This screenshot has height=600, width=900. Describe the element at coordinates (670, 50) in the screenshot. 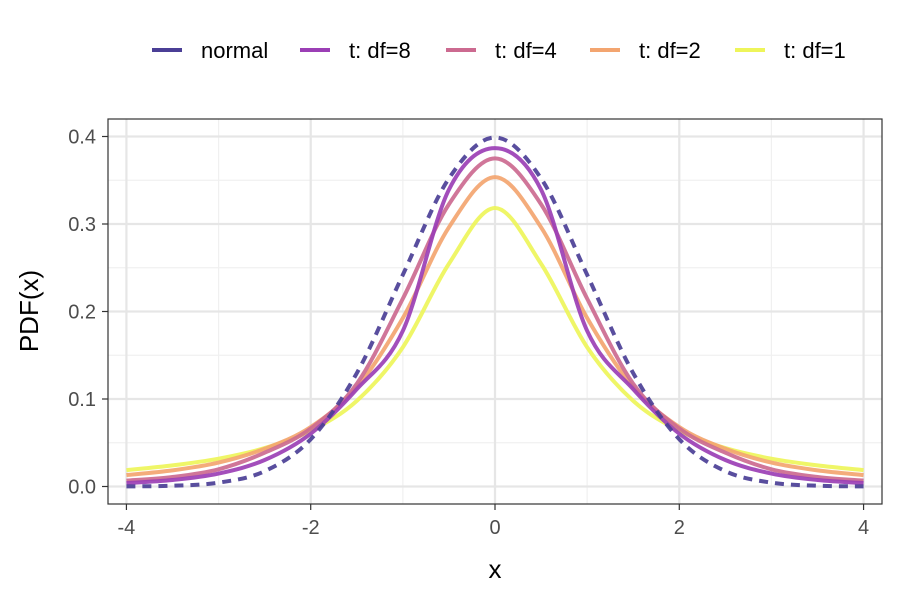

I see `legend-label-t-df-2: t: df=2` at that location.